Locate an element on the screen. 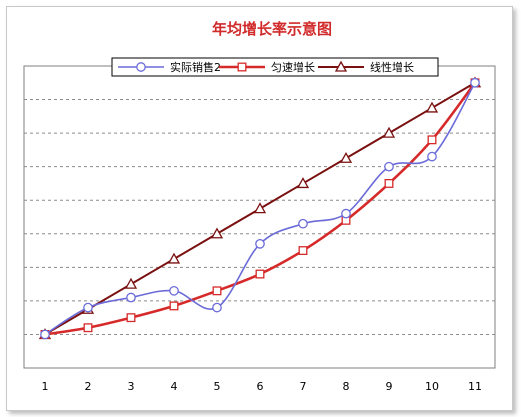 The width and height of the screenshot is (521, 417). legend-box is located at coordinates (275, 67).